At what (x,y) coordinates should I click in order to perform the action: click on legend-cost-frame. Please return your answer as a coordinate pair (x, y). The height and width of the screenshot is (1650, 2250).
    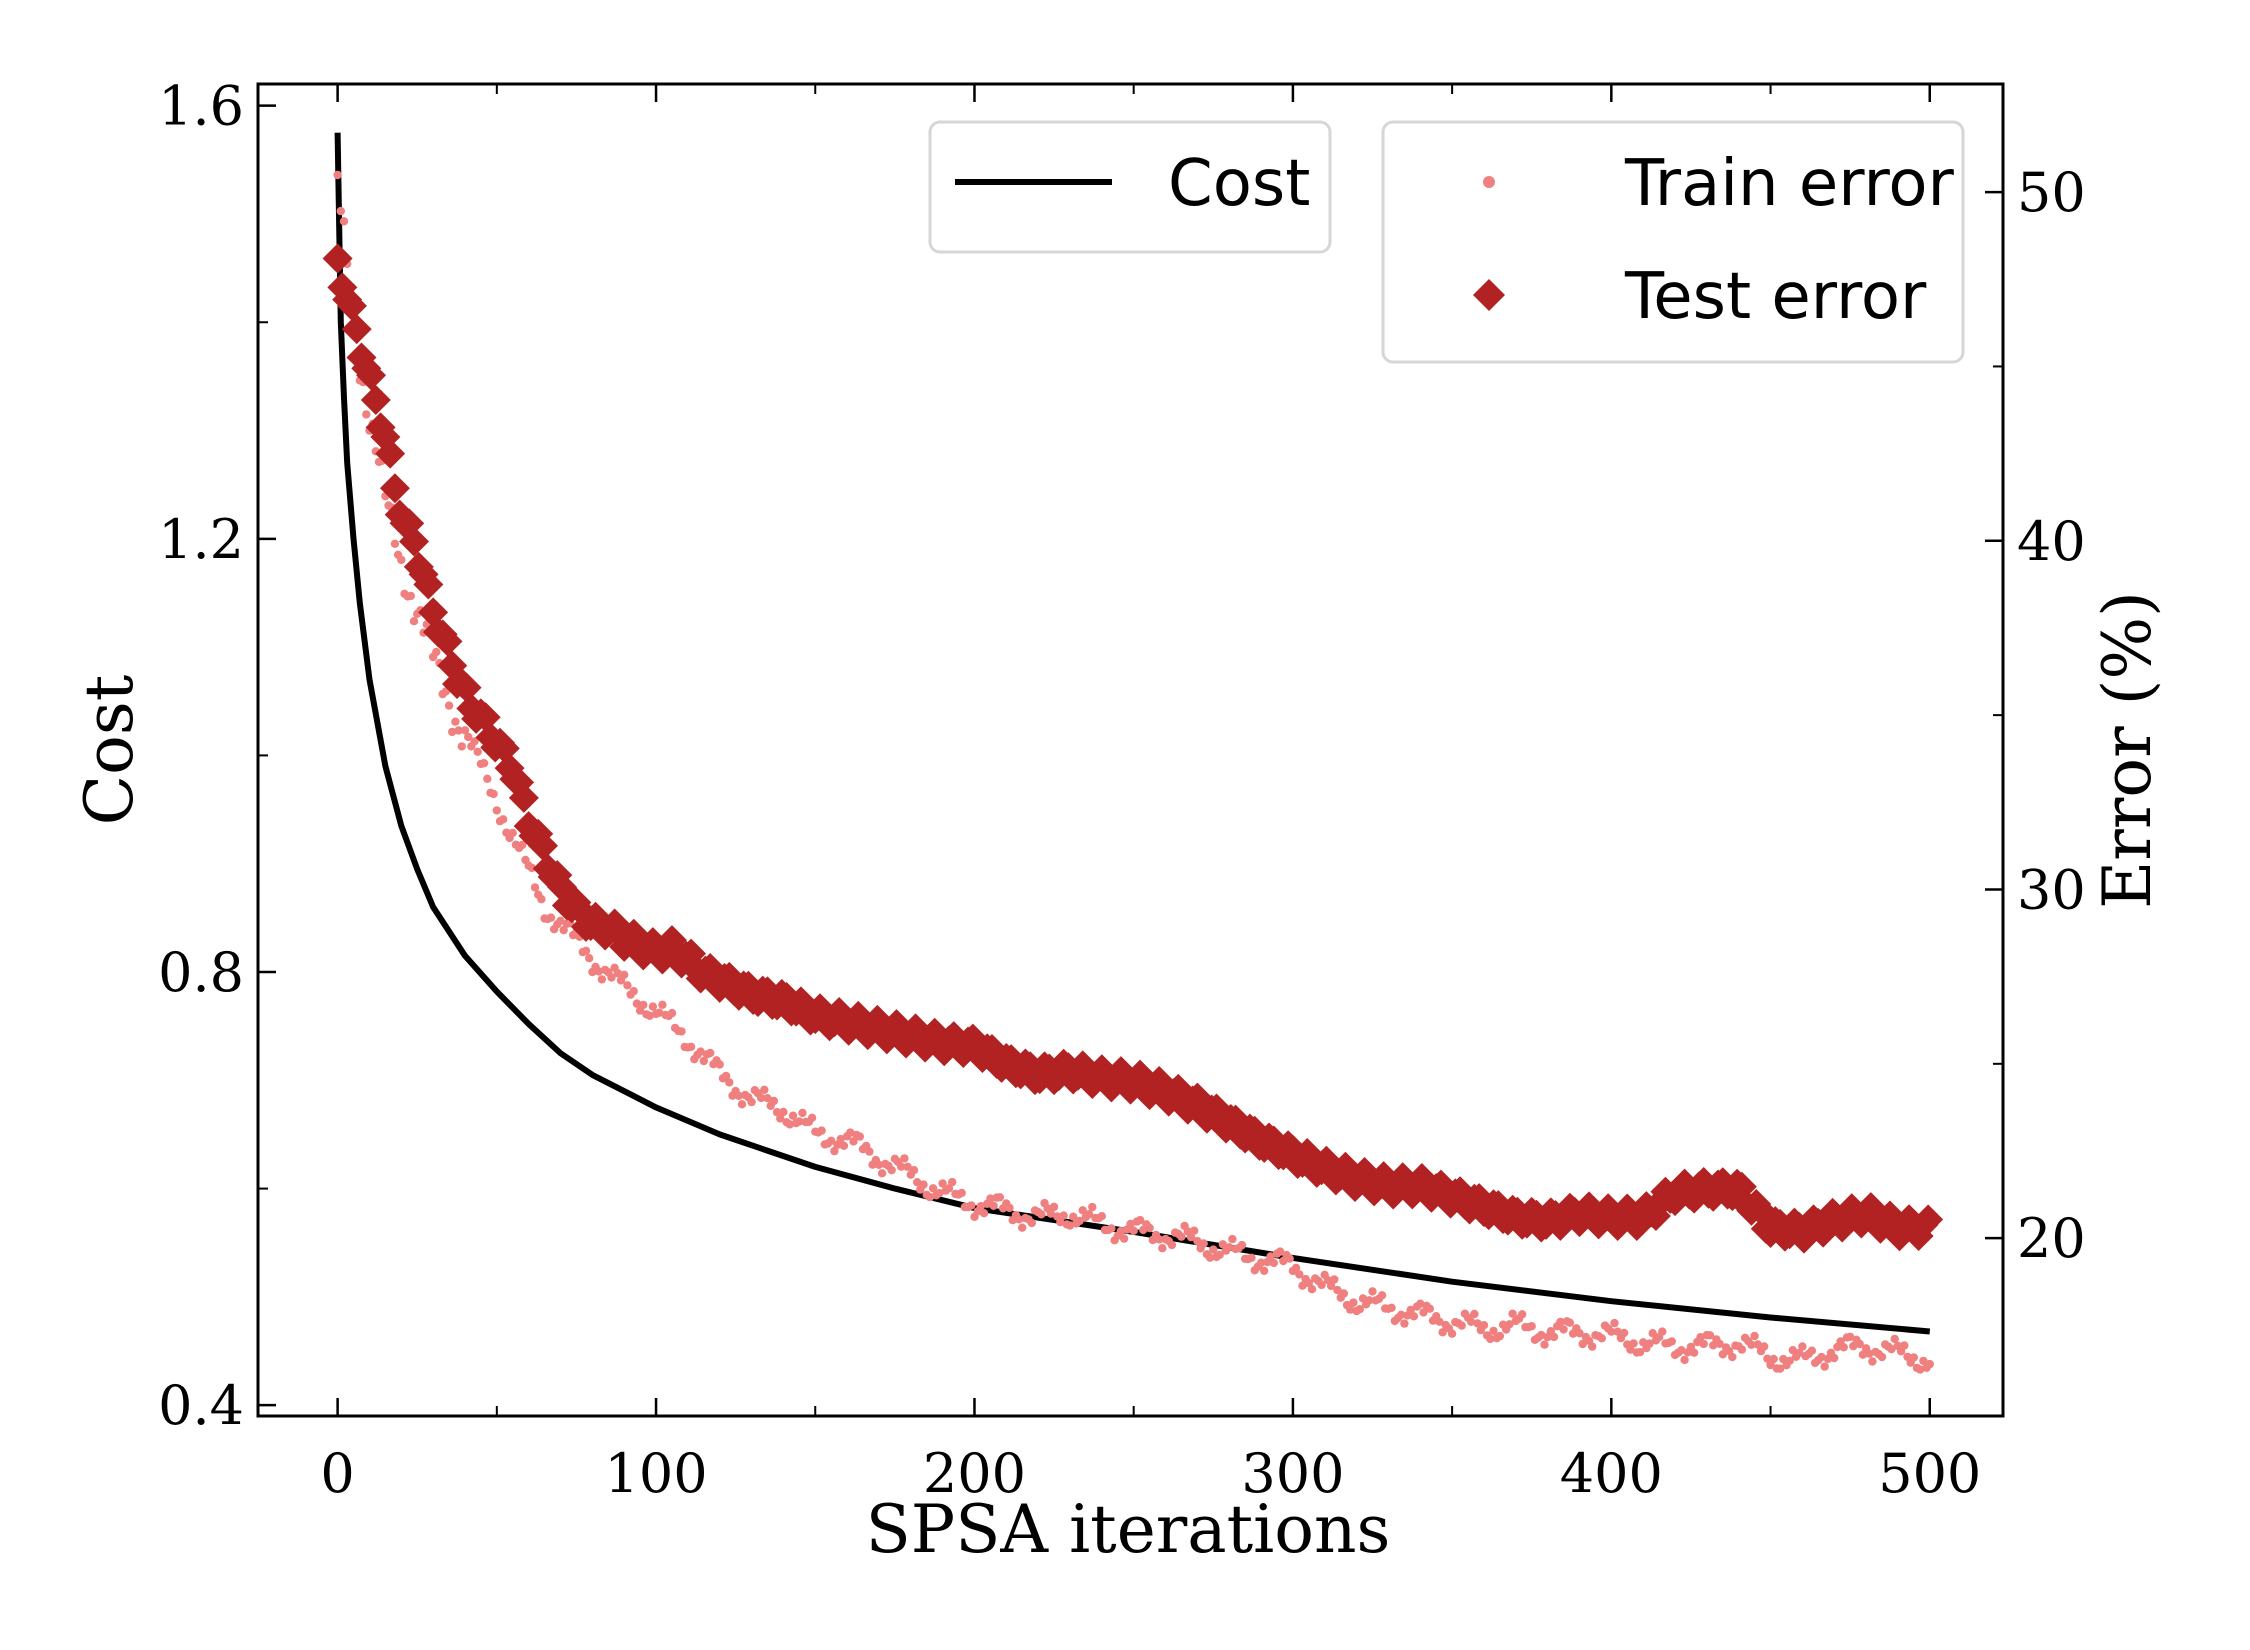
    Looking at the image, I should click on (1130, 187).